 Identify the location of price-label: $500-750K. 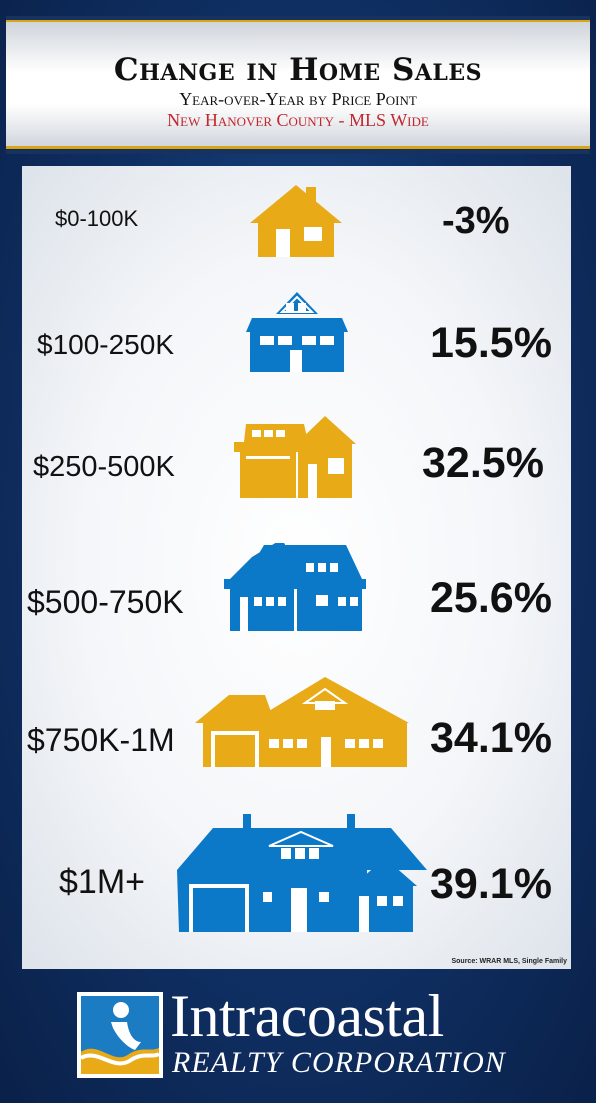
(105, 602).